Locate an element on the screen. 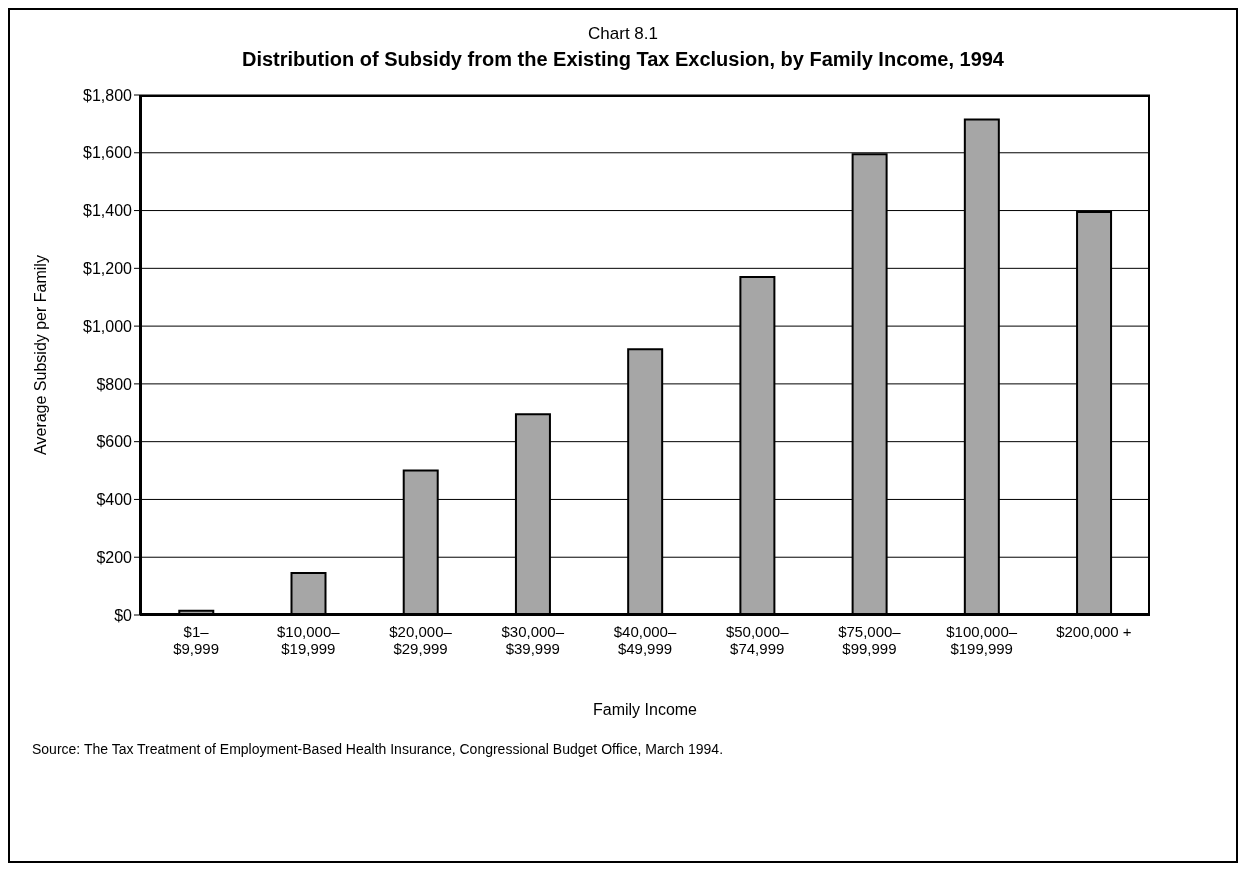 This screenshot has width=1253, height=876. y-tick-label: $1,000 is located at coordinates (108, 326).